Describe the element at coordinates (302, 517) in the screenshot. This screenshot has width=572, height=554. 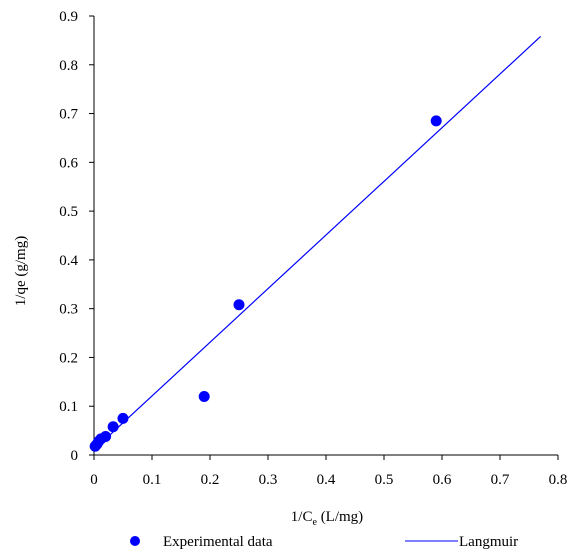
I see `x-axis-label-main: 1/C` at that location.